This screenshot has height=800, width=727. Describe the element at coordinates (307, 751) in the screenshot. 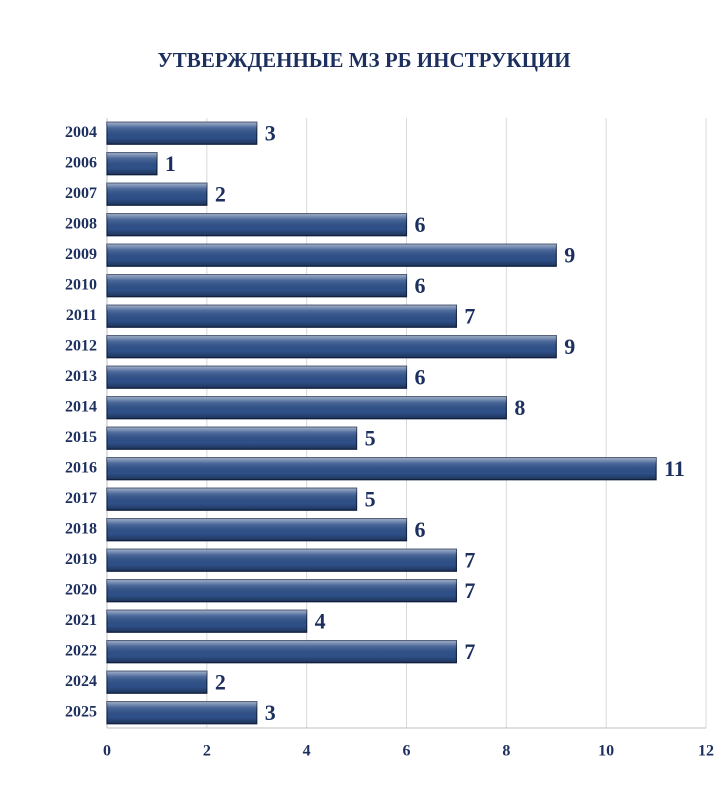

I see `x-tick-label: 4` at that location.